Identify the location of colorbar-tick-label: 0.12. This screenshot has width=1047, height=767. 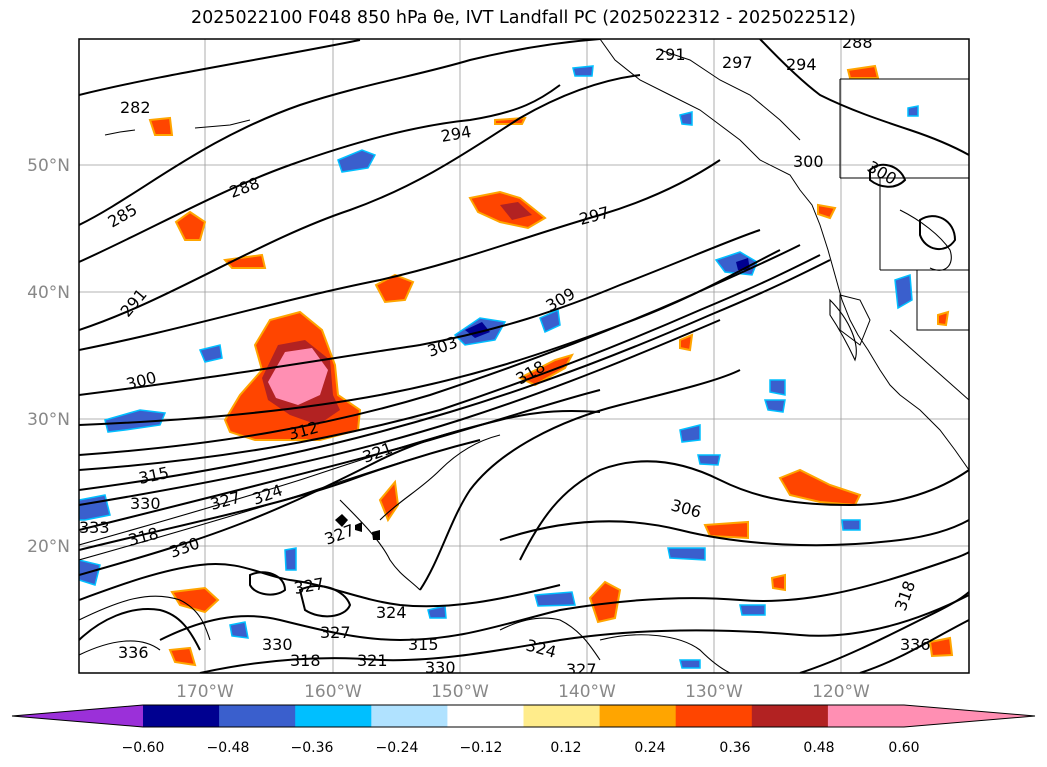
(565, 748).